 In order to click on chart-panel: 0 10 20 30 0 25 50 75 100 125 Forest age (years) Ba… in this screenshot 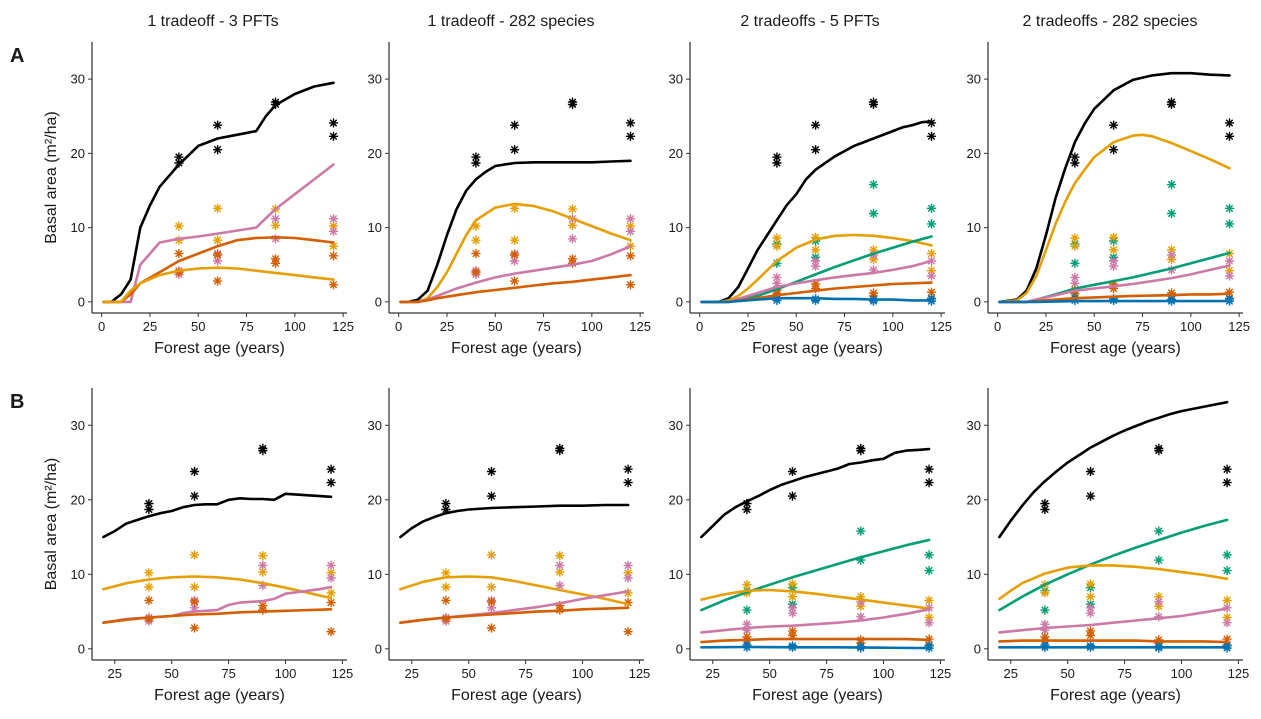, I will do `click(198, 199)`.